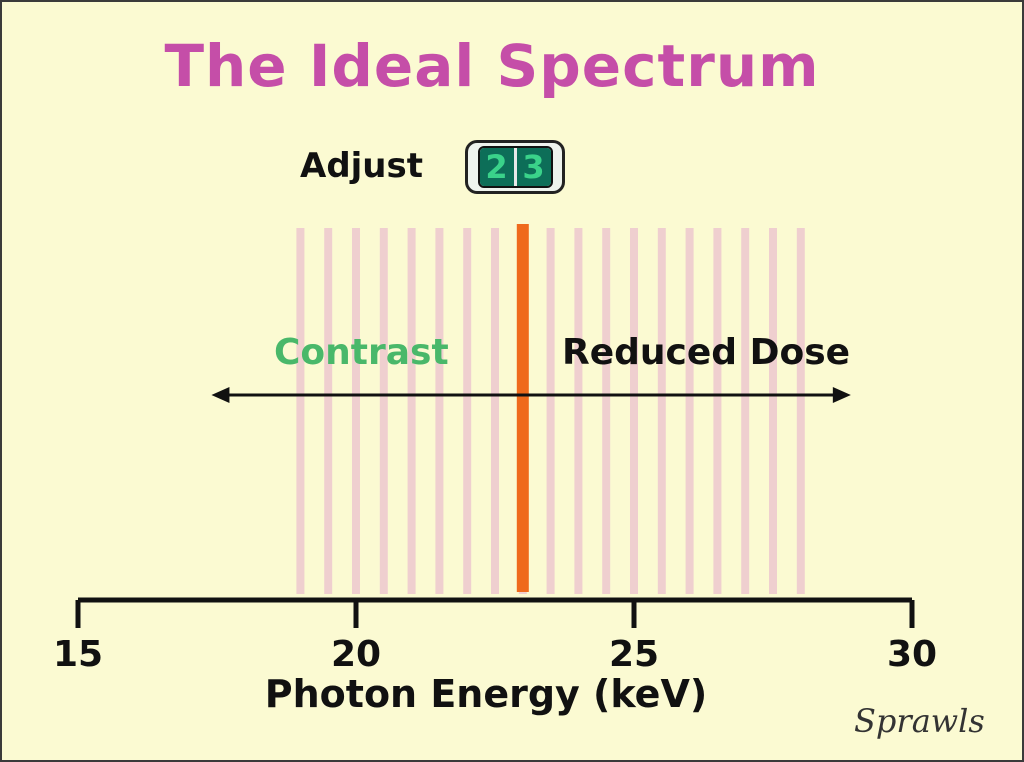  I want to click on axis-ticks: 15 20 25 30, so click(495, 637).